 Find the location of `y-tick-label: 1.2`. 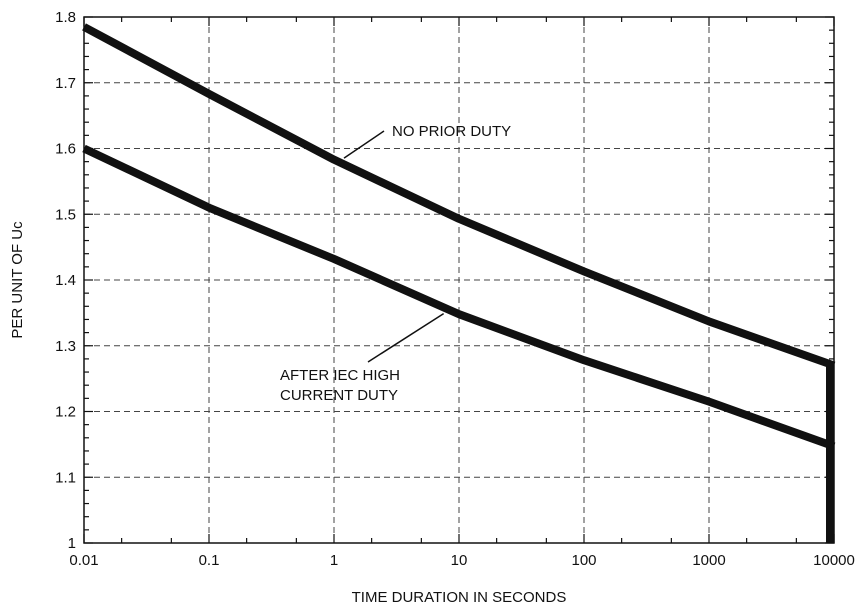

y-tick-label: 1.2 is located at coordinates (65, 412).